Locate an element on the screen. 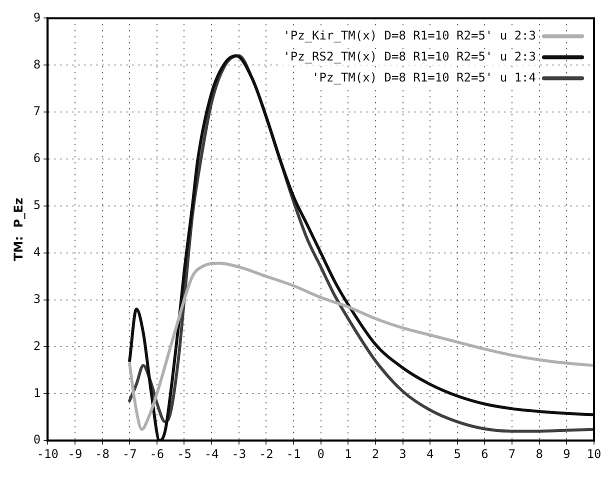  x-tick-label: -8 is located at coordinates (102, 453).